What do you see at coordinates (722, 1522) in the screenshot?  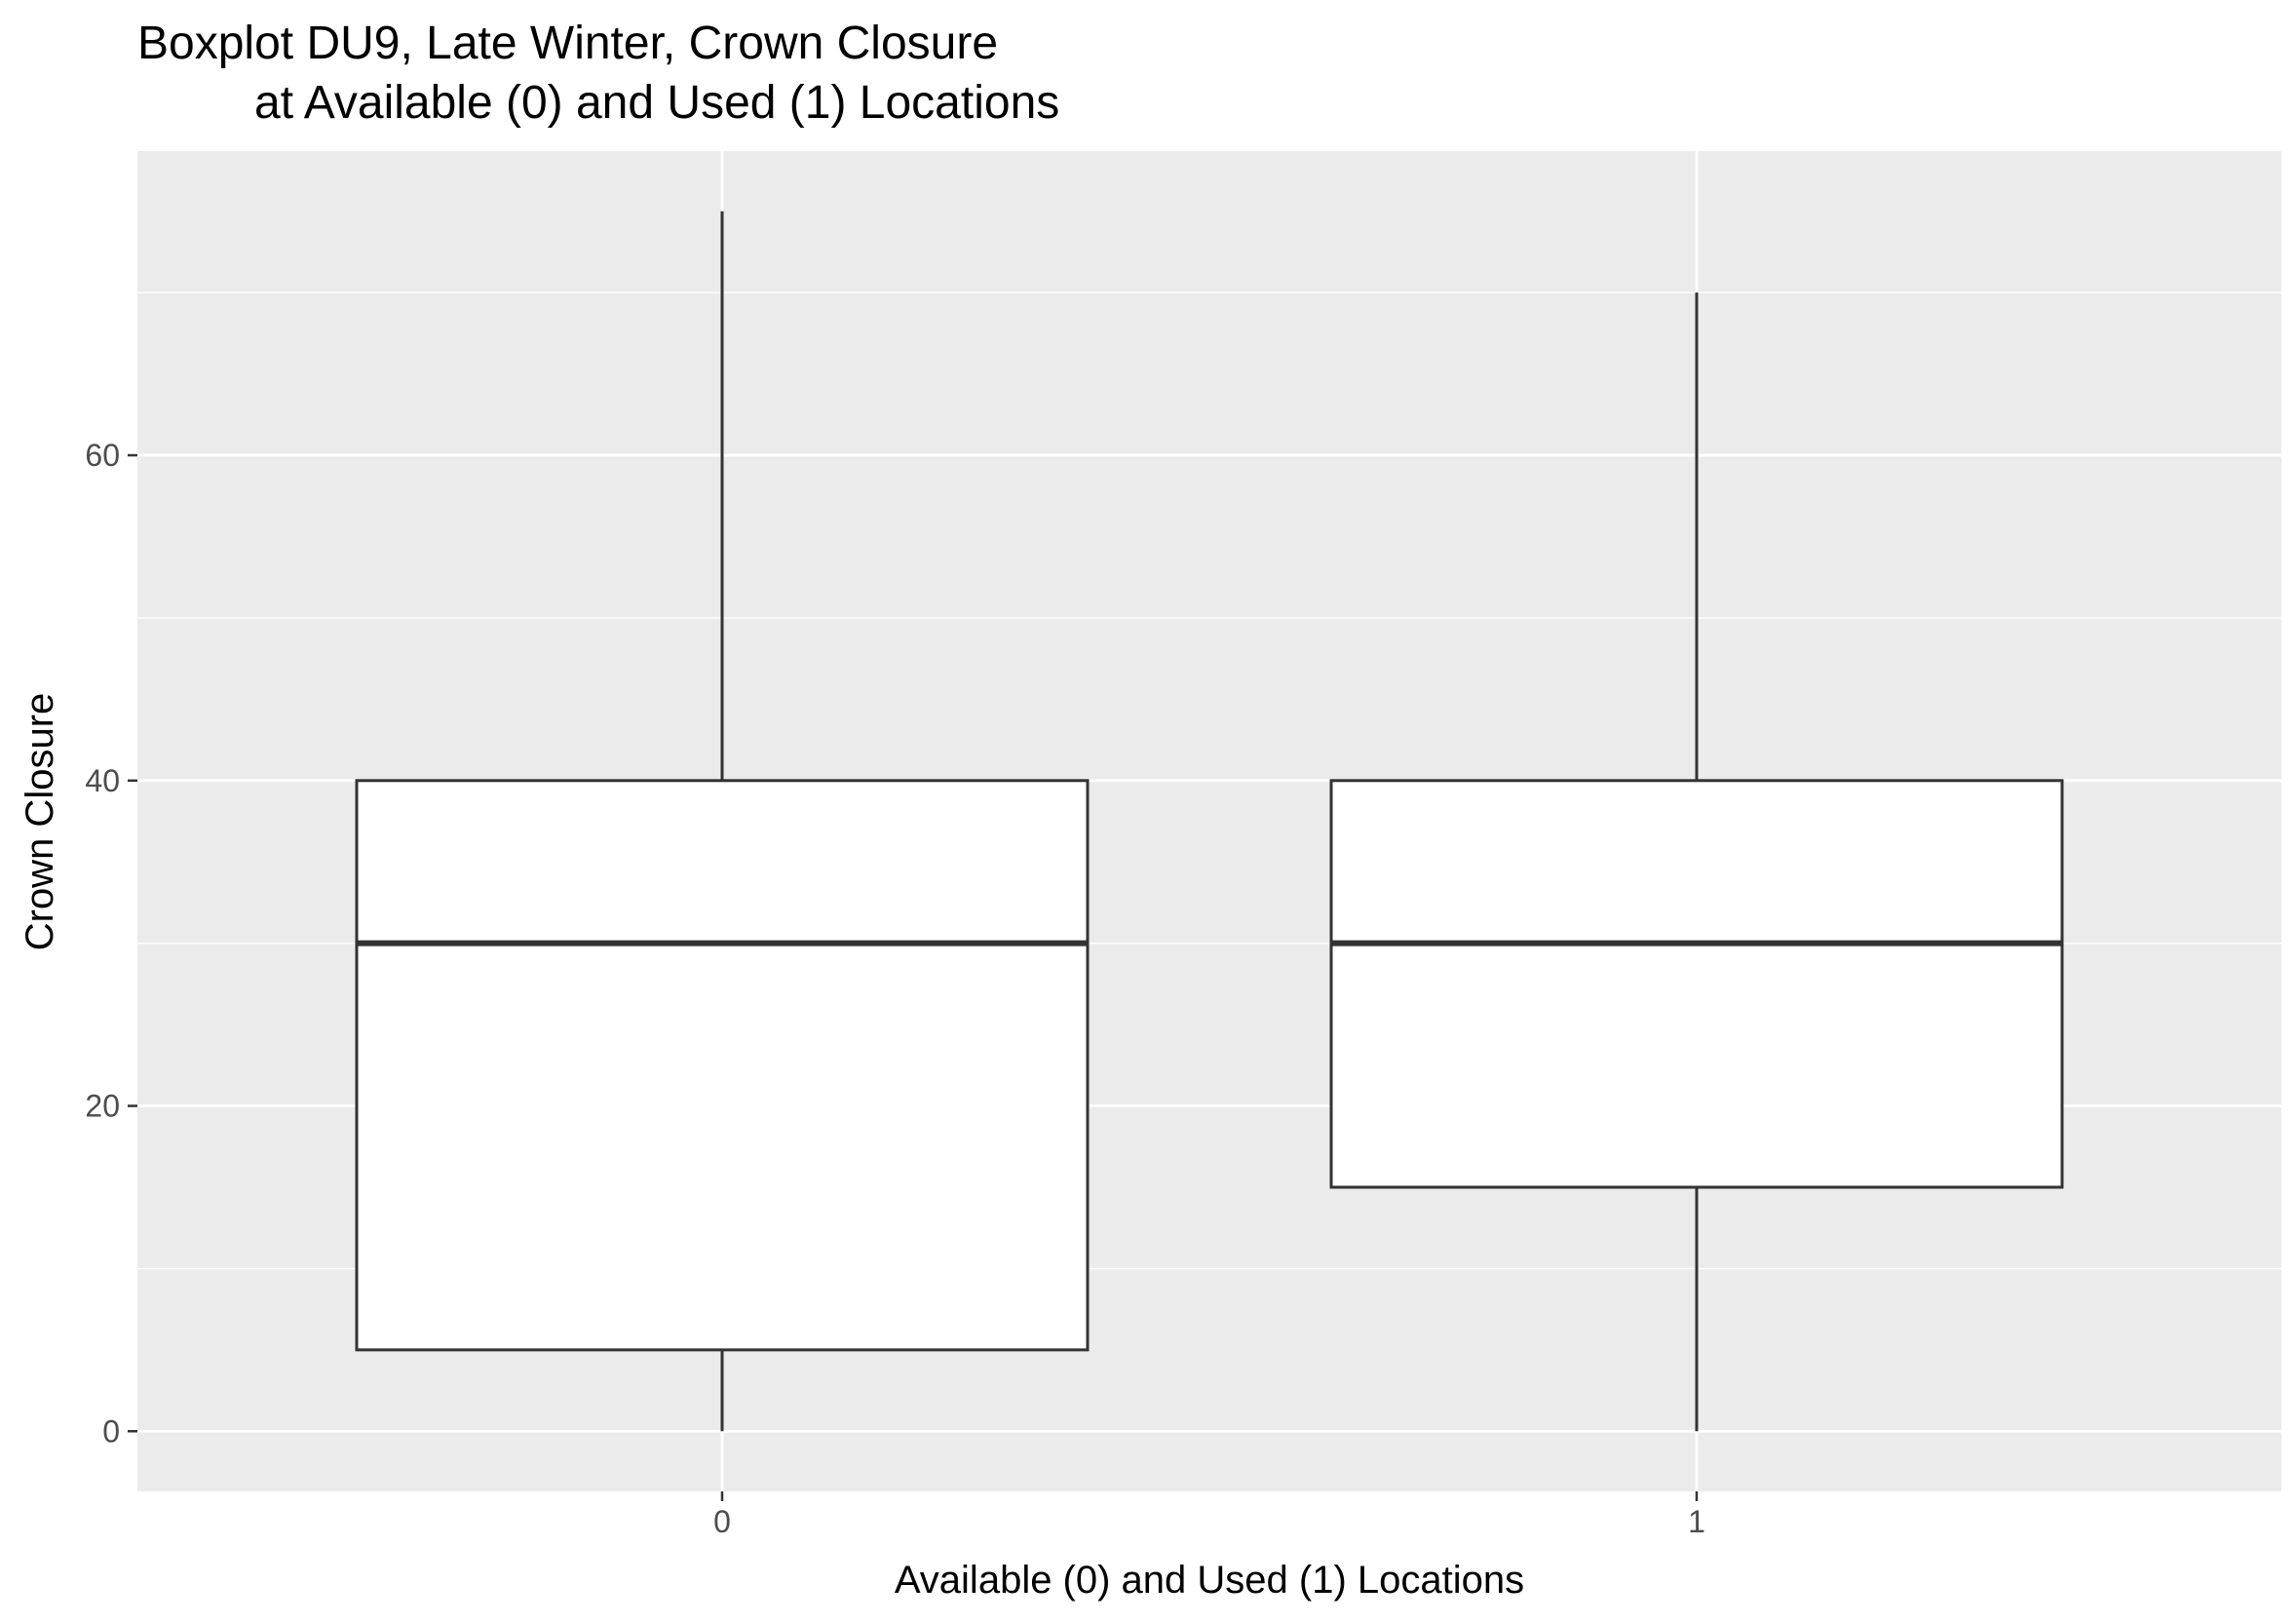 I see `x-tick-label: 0` at bounding box center [722, 1522].